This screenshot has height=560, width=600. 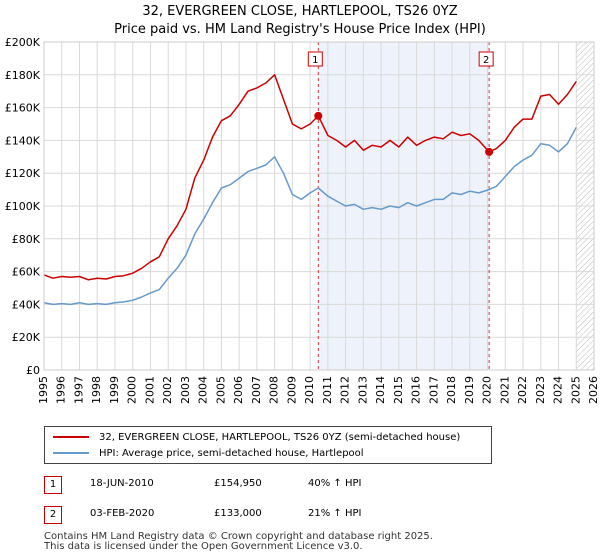 I want to click on transaction-number-badge: 2, so click(x=53, y=515).